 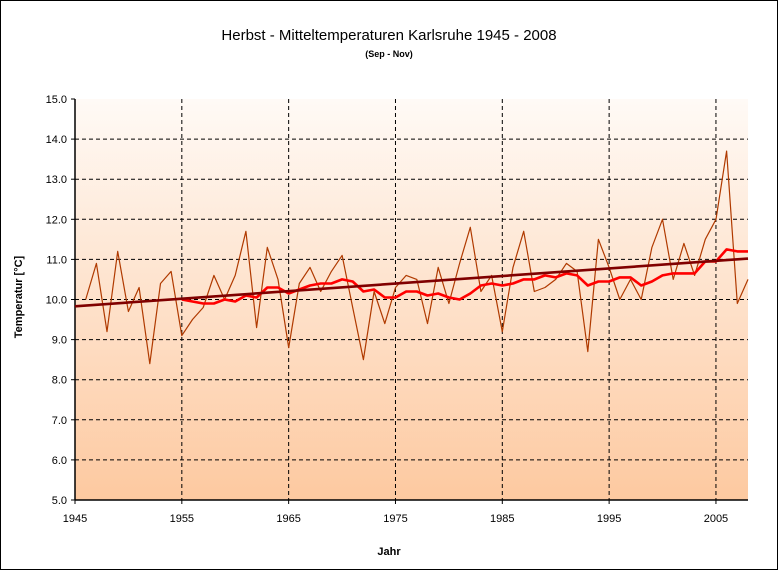 I want to click on y-tick-label: 15.0, so click(x=56, y=100).